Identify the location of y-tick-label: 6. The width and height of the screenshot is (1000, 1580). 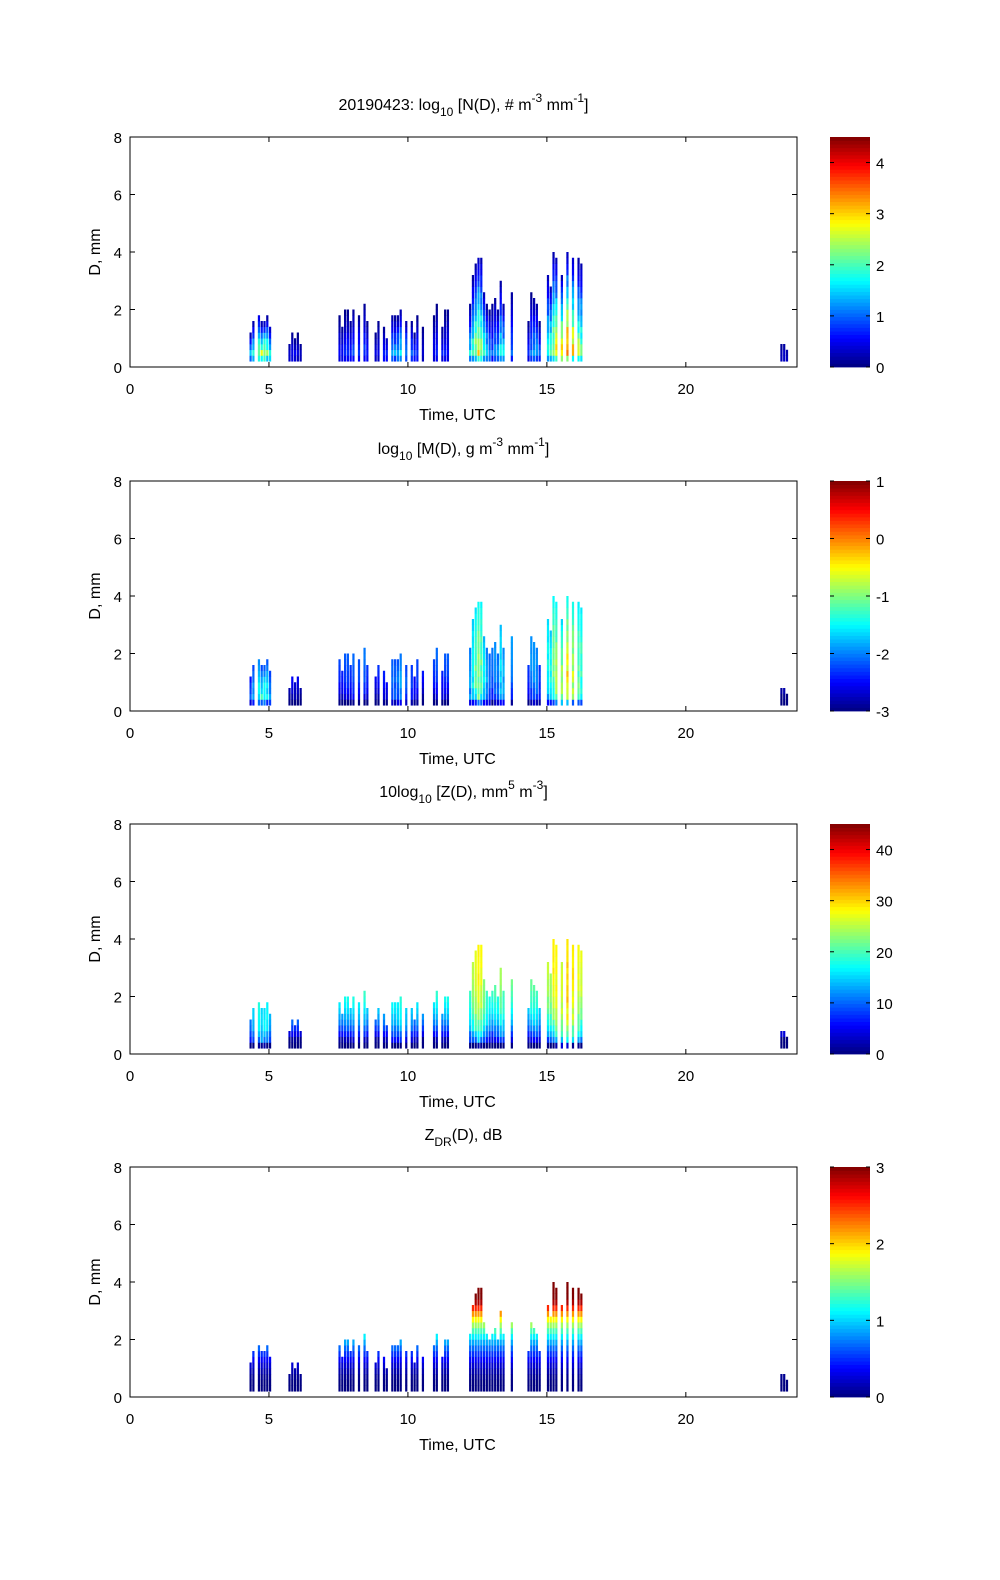
(118, 196).